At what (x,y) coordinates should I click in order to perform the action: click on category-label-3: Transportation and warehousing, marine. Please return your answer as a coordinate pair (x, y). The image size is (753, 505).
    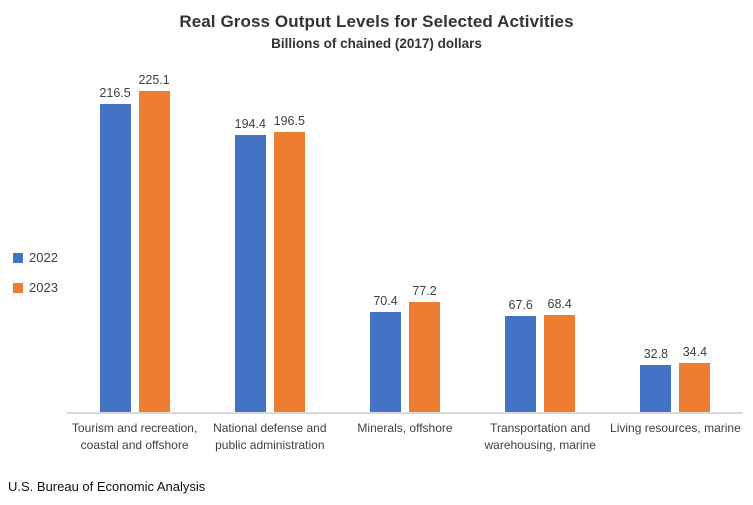
    Looking at the image, I should click on (540, 437).